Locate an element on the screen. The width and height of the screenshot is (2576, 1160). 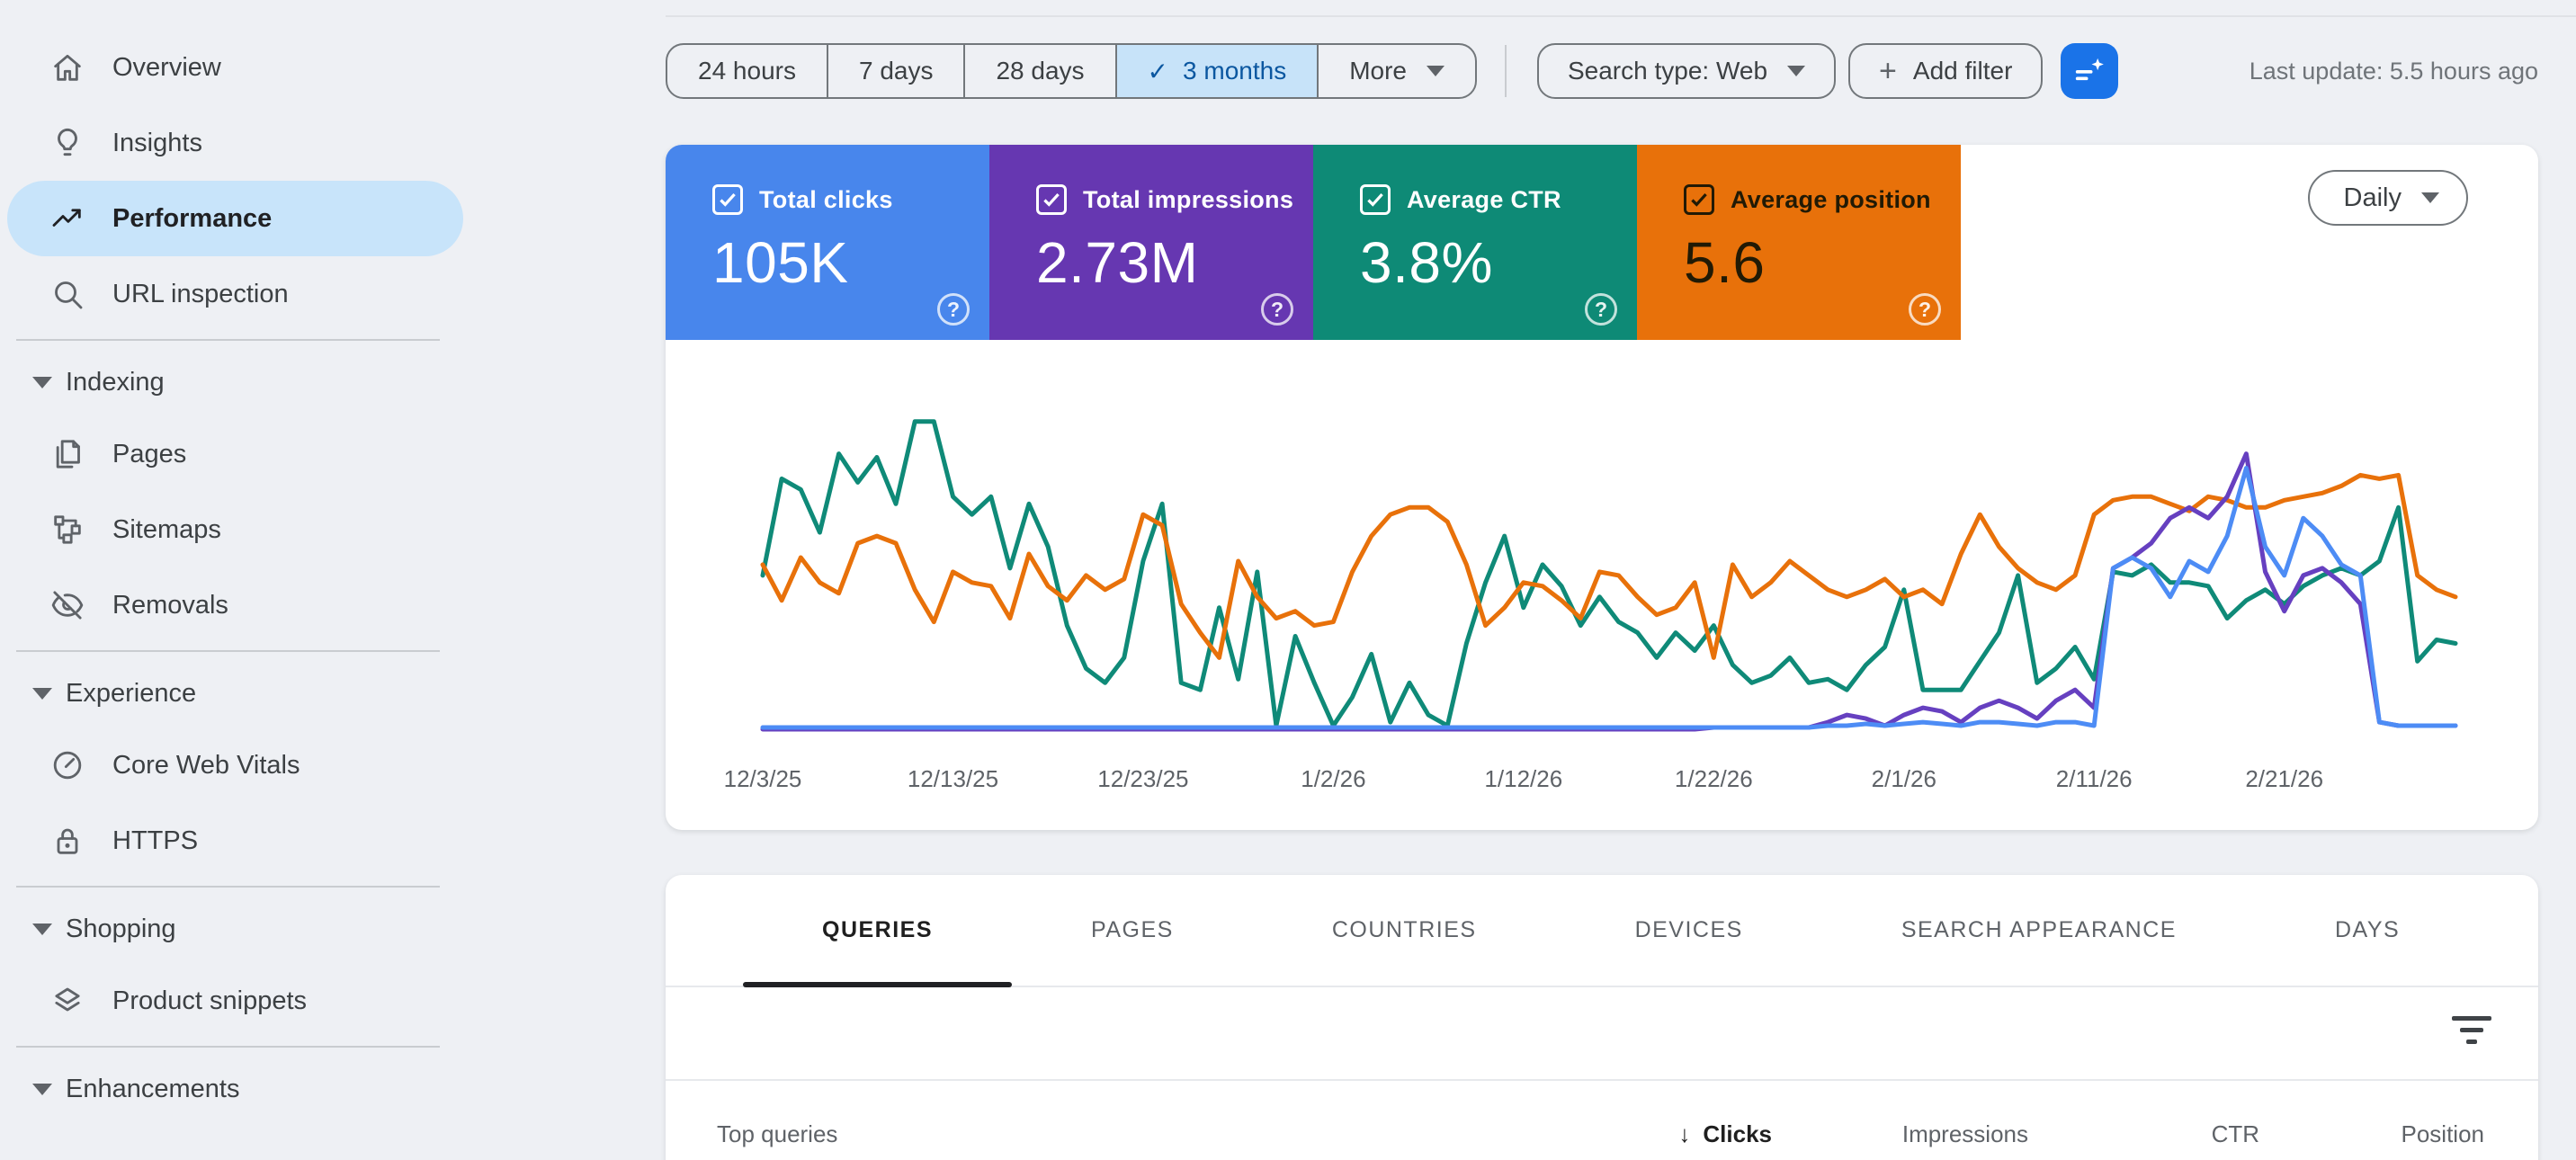
active-tab-underline is located at coordinates (878, 985).